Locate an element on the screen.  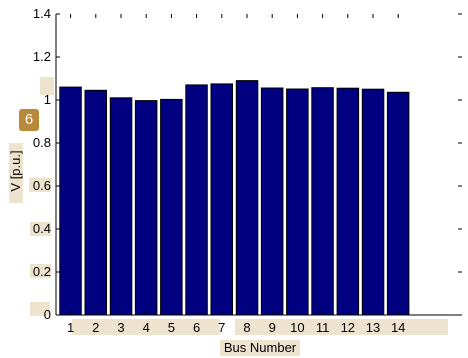
y-tick-label: 1 is located at coordinates (47, 99).